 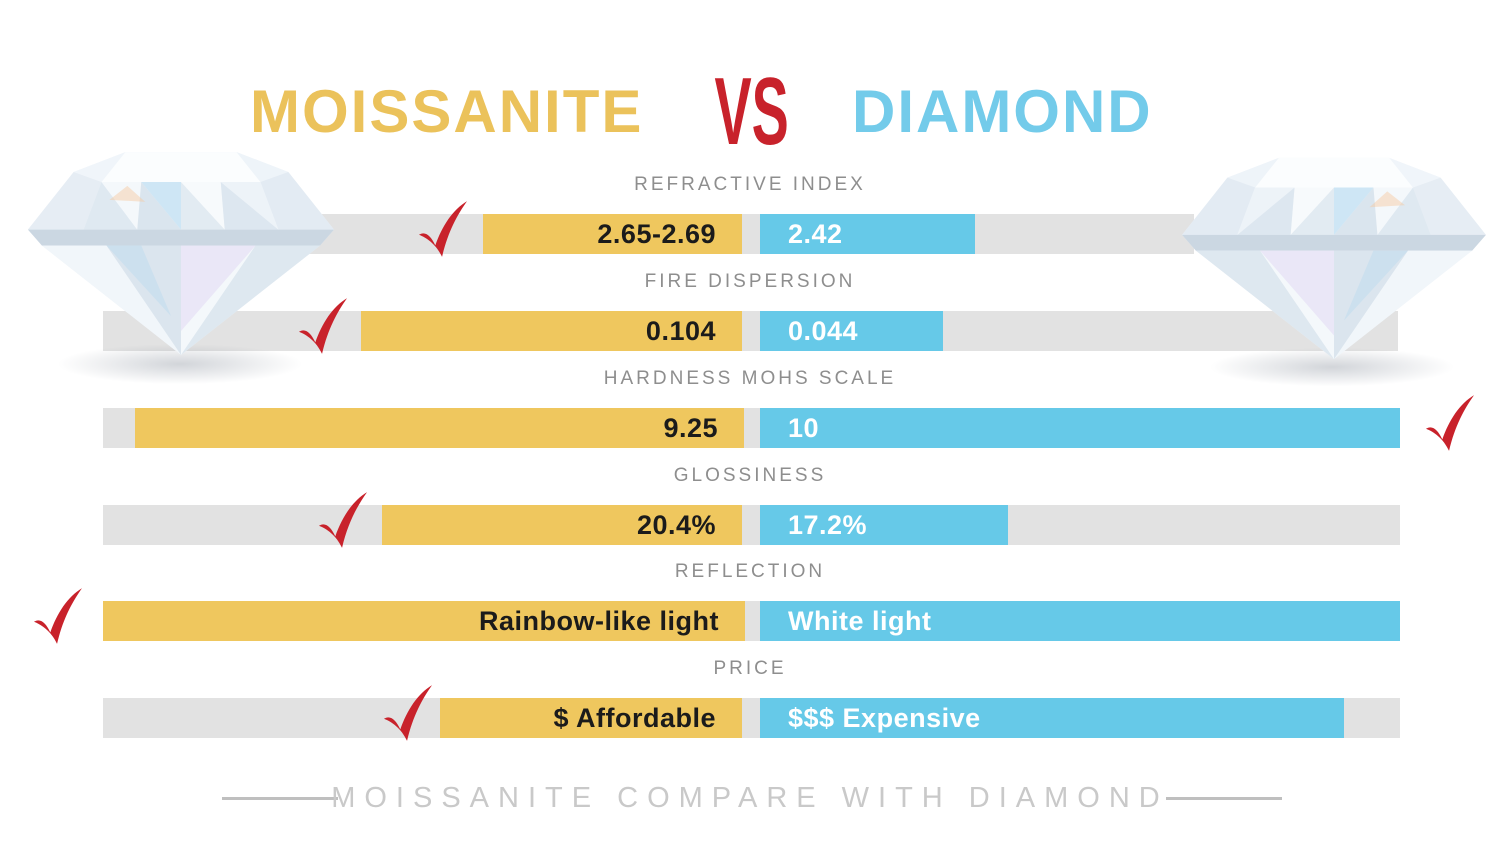 What do you see at coordinates (562, 525) in the screenshot?
I see `moissanite-bar: 20.4%` at bounding box center [562, 525].